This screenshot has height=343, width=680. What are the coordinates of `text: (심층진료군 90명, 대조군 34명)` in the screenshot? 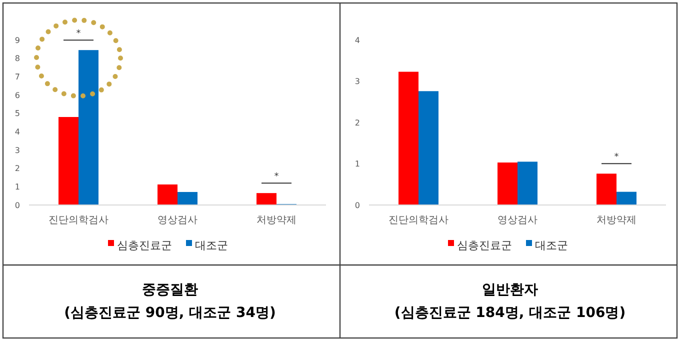 It's located at (170, 313).